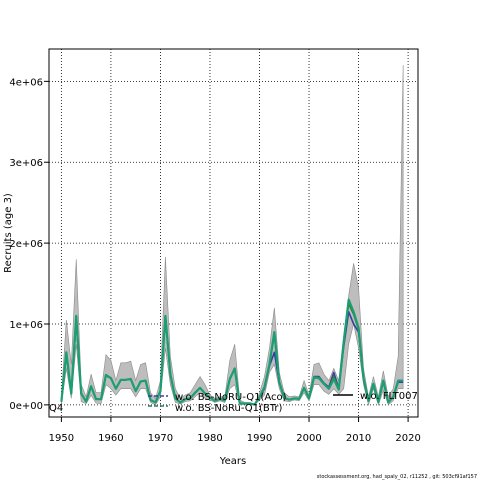 This screenshot has width=480, height=480. What do you see at coordinates (26, 244) in the screenshot?
I see `y-tick-label: 2e+06` at bounding box center [26, 244].